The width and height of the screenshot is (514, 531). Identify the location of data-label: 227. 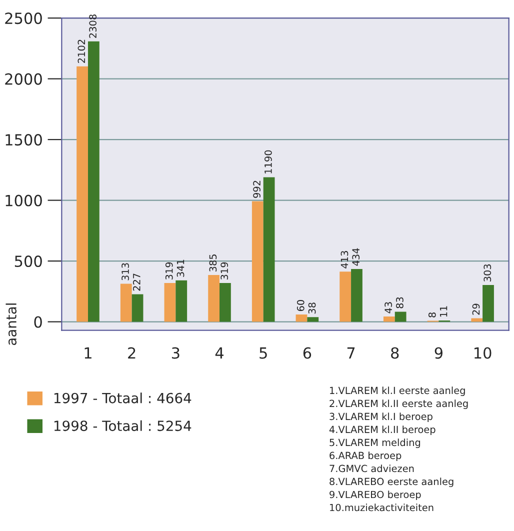
(136, 282).